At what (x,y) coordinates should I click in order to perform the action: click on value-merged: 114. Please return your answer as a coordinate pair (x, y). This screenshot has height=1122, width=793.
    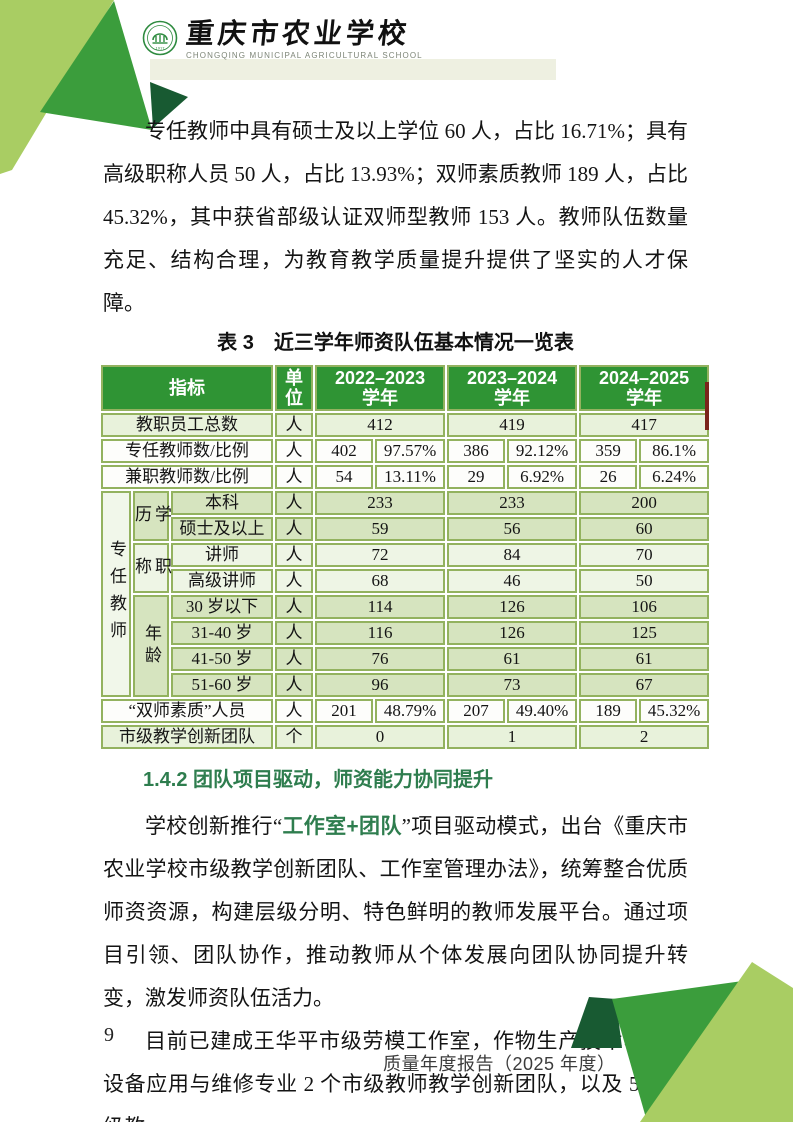
    Looking at the image, I should click on (380, 607).